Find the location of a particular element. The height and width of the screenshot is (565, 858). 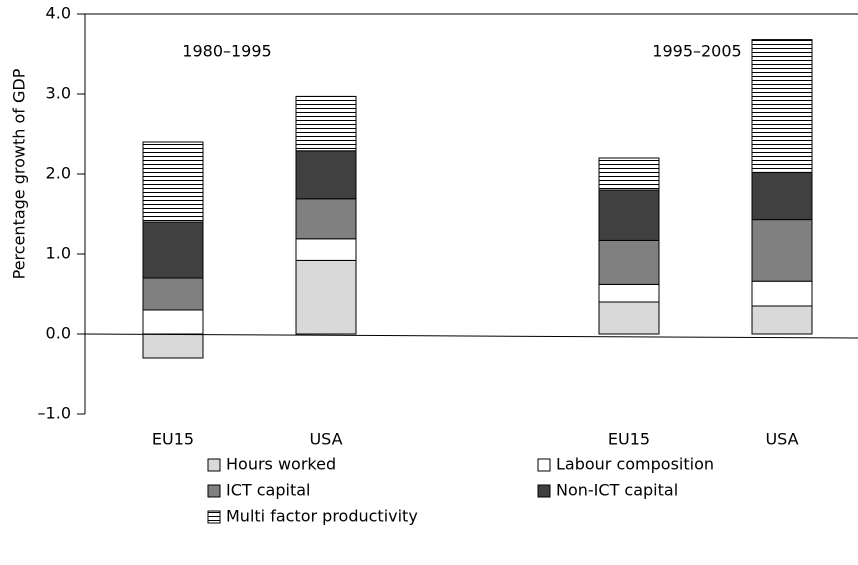

y-tick-label: –1.0 is located at coordinates (54, 413).